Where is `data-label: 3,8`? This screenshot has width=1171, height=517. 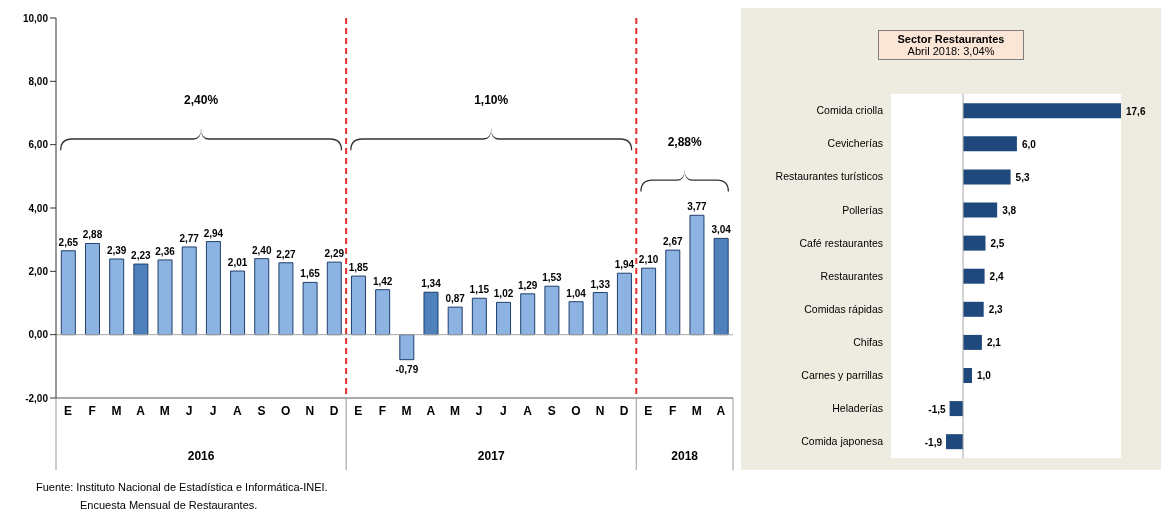 data-label: 3,8 is located at coordinates (1009, 211).